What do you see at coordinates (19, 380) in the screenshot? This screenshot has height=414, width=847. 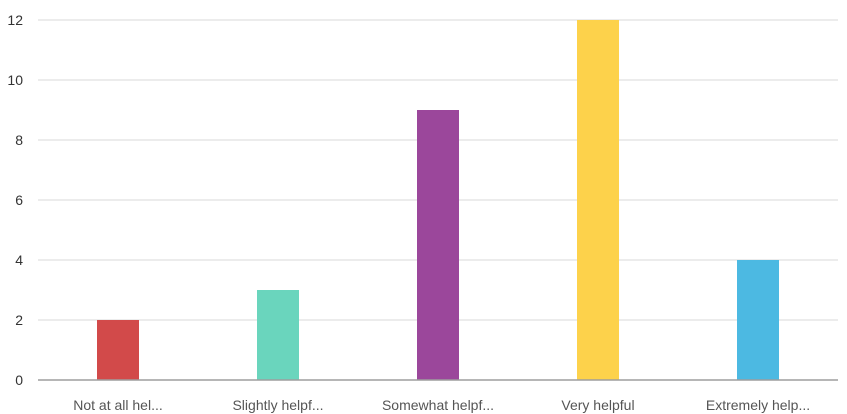 I see `y-tick-label: 0` at bounding box center [19, 380].